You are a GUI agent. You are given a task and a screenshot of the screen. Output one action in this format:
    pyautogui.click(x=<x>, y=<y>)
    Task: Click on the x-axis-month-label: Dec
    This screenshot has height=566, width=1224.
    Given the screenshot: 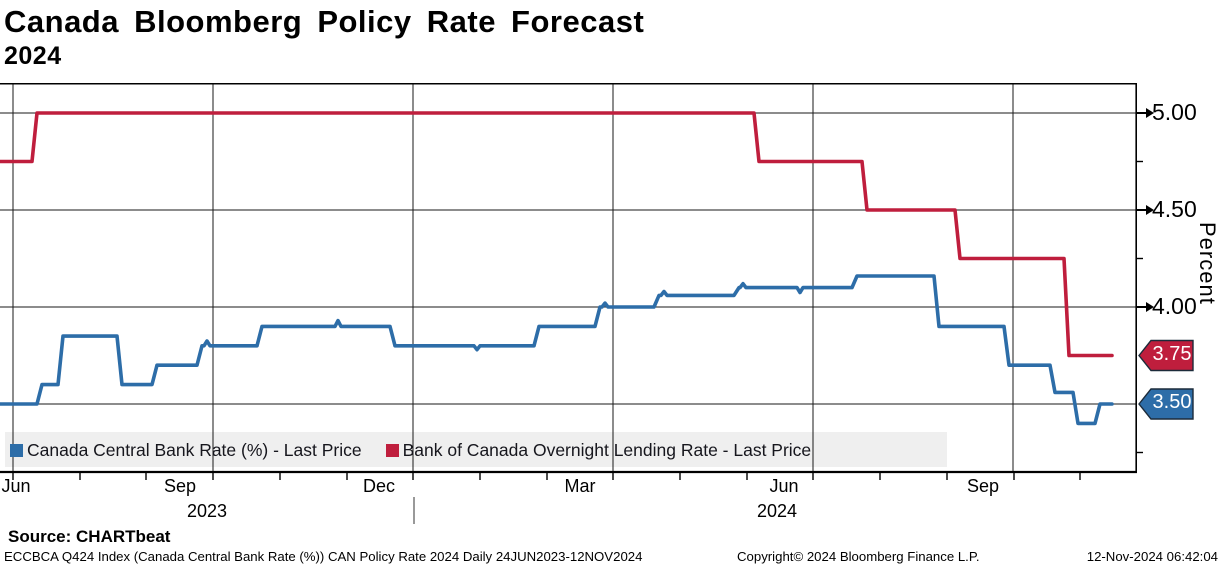 What is the action you would take?
    pyautogui.click(x=379, y=486)
    